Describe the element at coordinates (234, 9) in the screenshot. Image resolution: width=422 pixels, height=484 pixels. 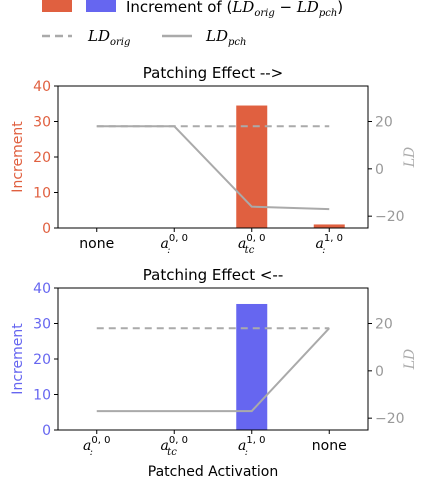
I see `legend-increment-label: Increment of (LDorig − LDpch)` at that location.